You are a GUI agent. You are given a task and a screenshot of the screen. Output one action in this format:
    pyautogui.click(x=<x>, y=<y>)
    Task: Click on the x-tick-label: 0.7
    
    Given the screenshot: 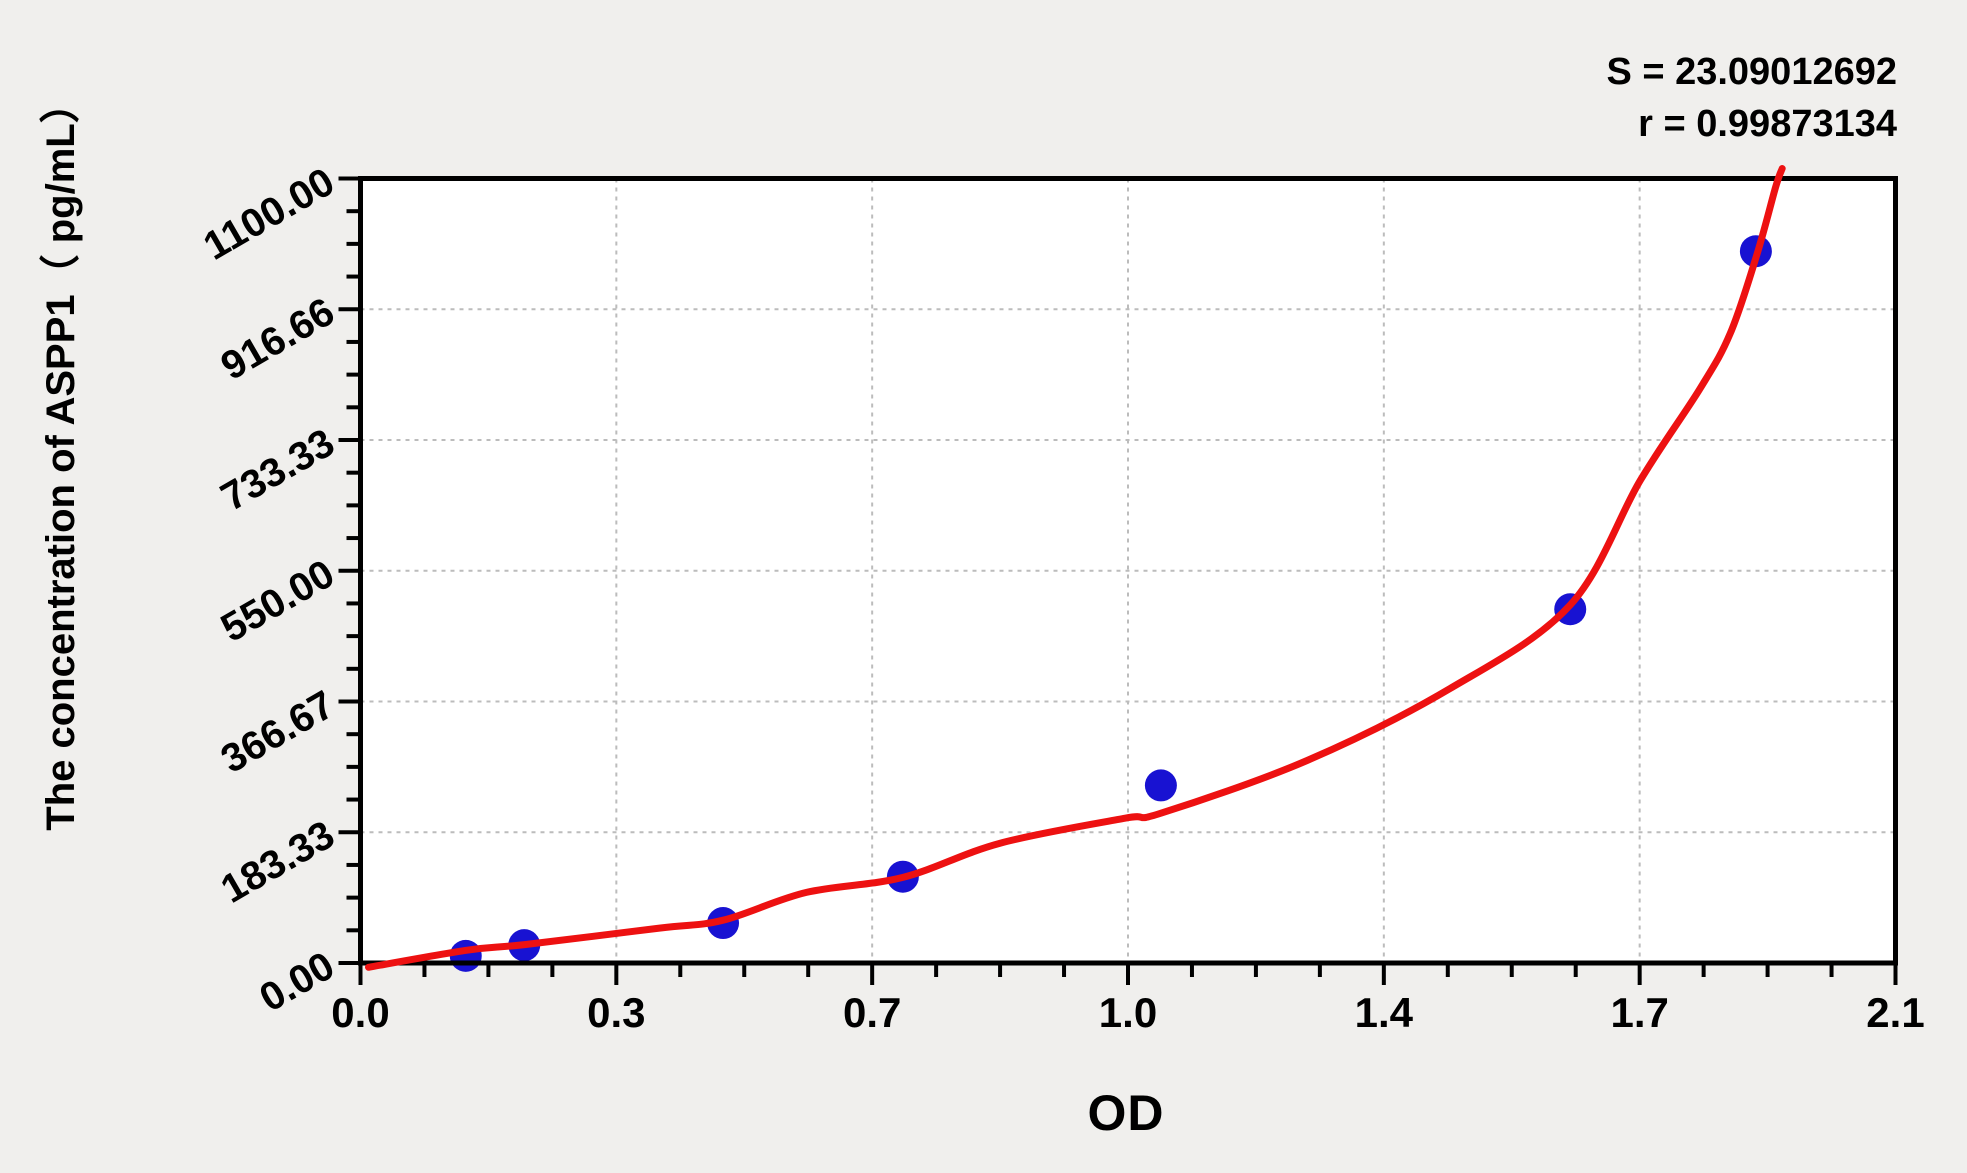 What is the action you would take?
    pyautogui.click(x=872, y=1012)
    